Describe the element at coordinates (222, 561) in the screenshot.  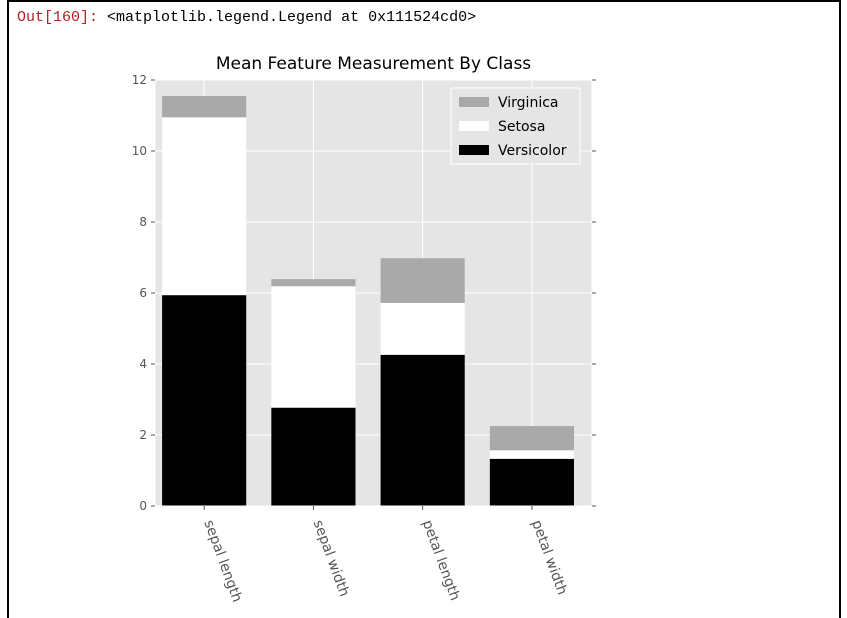
I see `x-tick-label: sepal length` at that location.